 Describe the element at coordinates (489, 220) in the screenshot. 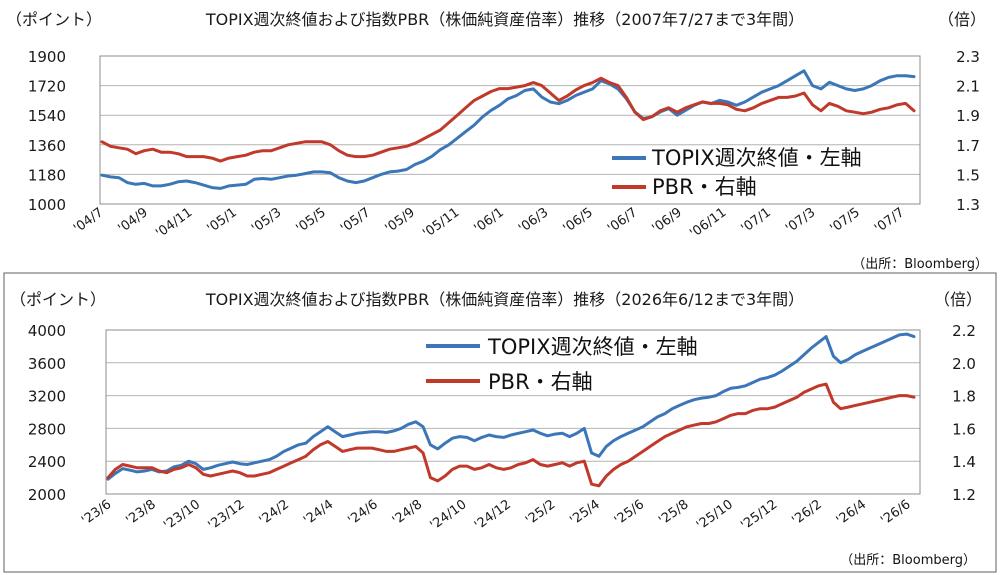

I see `x-tick-label: '06/1` at that location.